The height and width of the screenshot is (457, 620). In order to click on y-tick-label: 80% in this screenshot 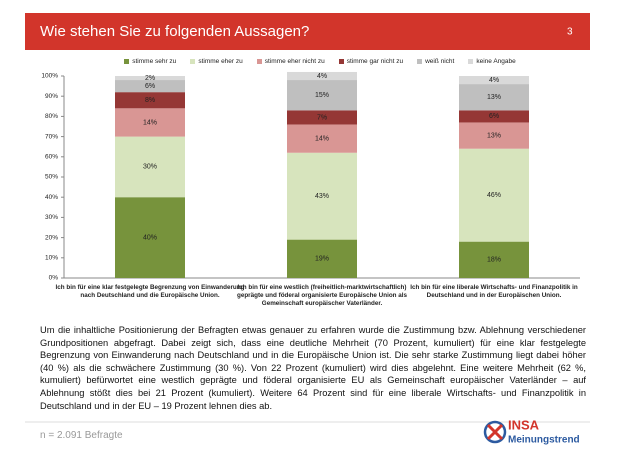, I will do `click(51, 116)`.